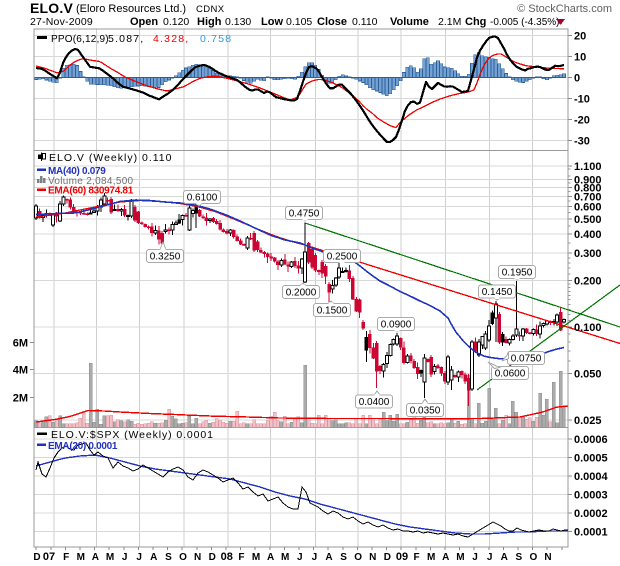  I want to click on svg-text: Close, so click(332, 22).